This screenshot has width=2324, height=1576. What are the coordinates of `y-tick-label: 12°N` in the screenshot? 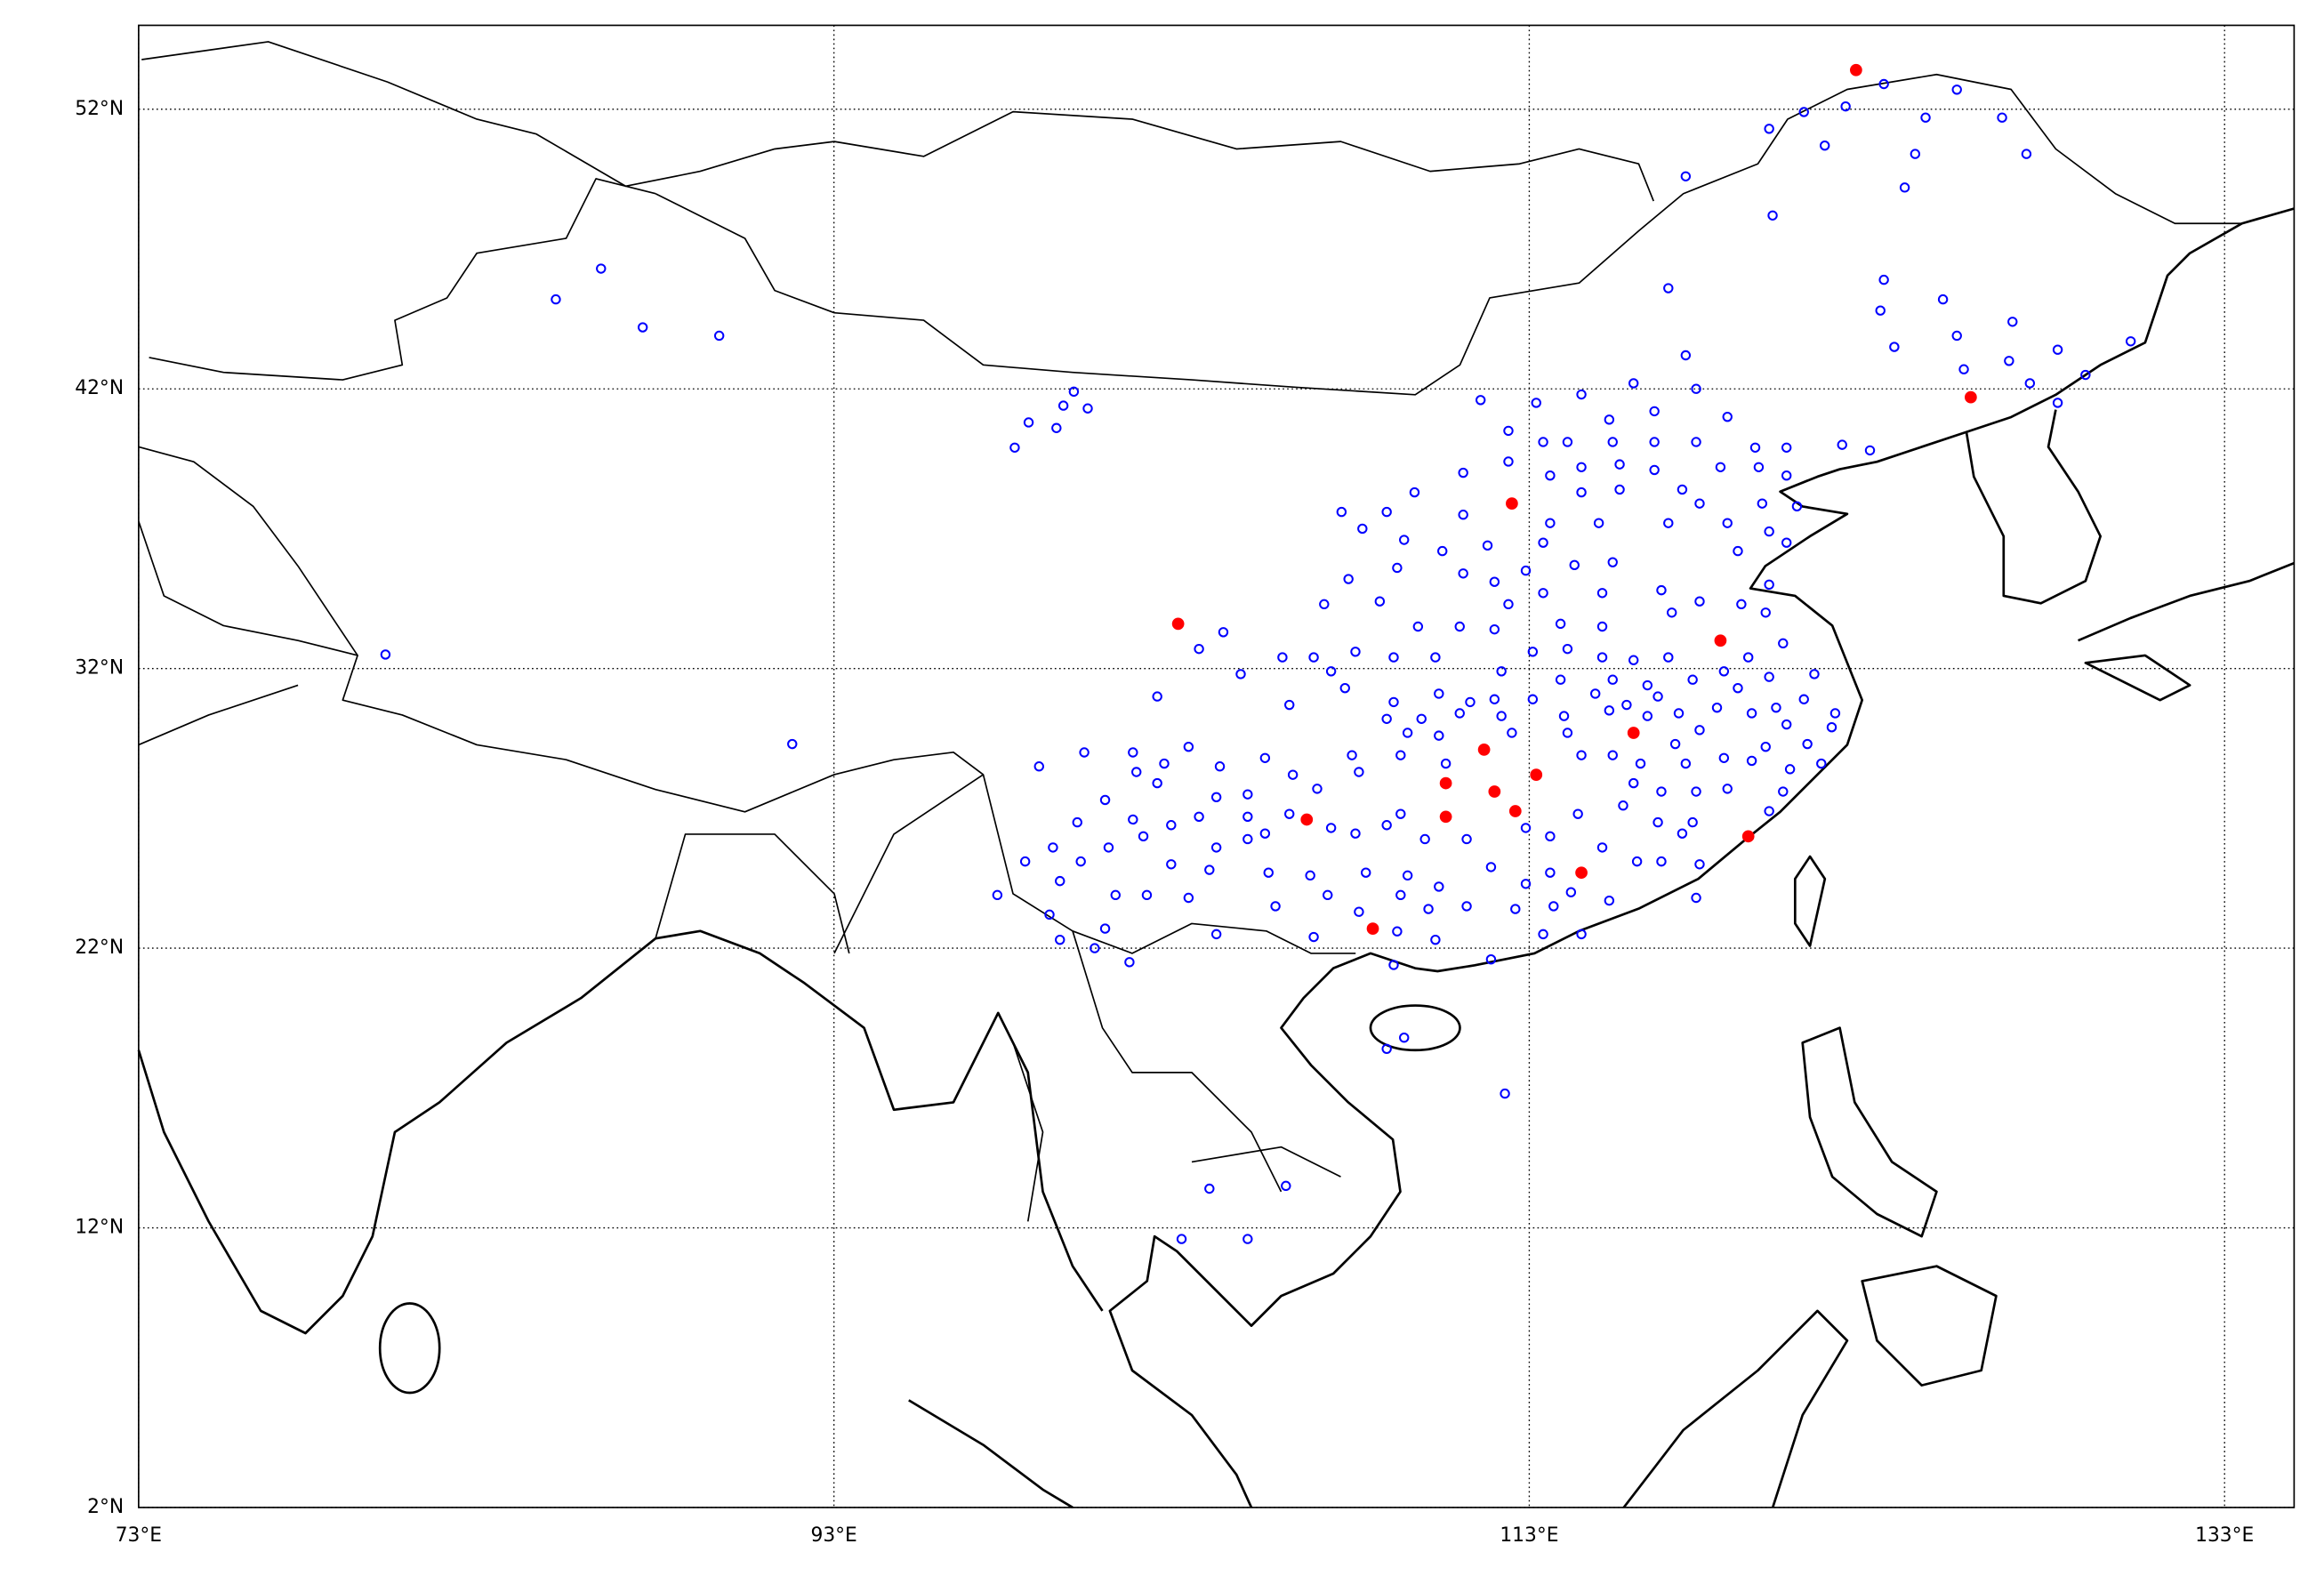 It's located at (99, 1228).